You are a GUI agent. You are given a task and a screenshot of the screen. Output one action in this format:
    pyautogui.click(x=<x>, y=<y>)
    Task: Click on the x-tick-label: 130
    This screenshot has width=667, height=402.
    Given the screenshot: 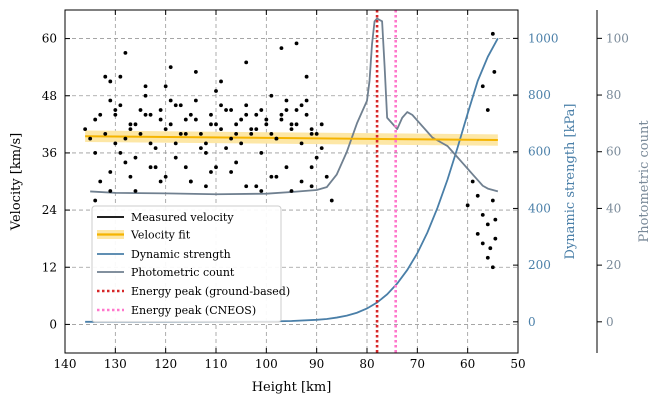 What is the action you would take?
    pyautogui.click(x=115, y=364)
    